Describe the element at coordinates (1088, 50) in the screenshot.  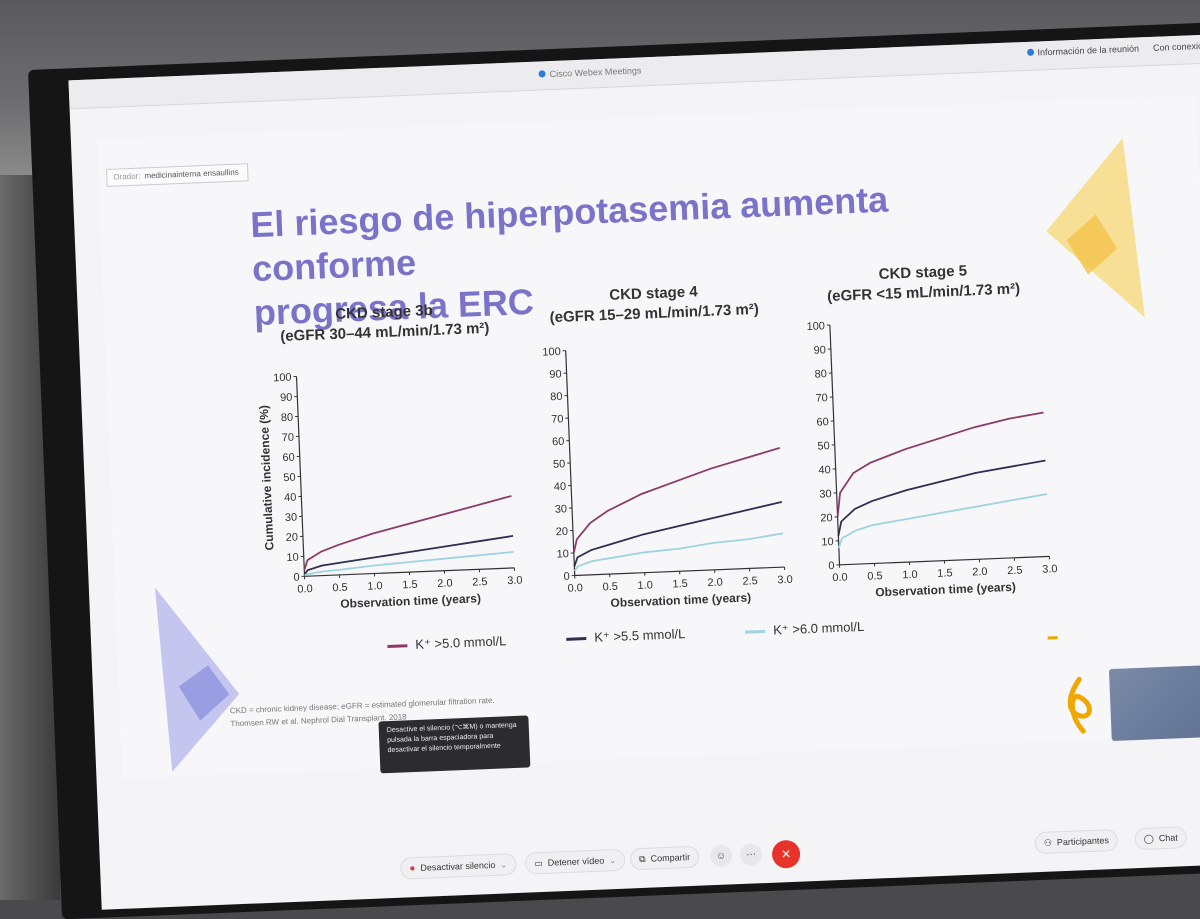
I see `meeting-info-label: Información de la reunión` at that location.